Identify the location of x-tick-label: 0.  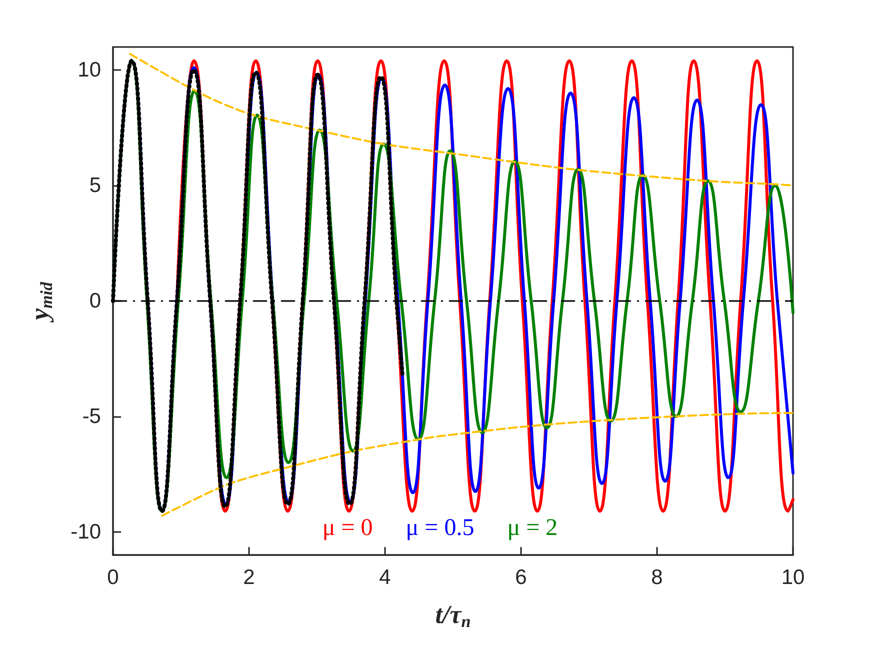
(113, 577).